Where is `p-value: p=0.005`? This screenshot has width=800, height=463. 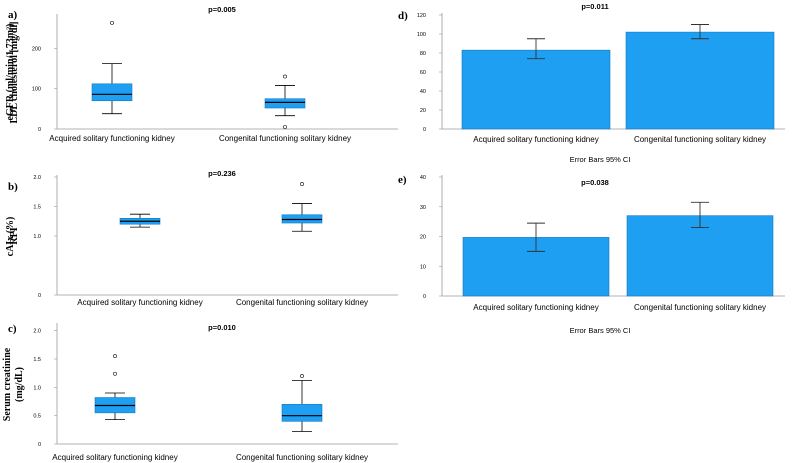 p-value: p=0.005 is located at coordinates (222, 9).